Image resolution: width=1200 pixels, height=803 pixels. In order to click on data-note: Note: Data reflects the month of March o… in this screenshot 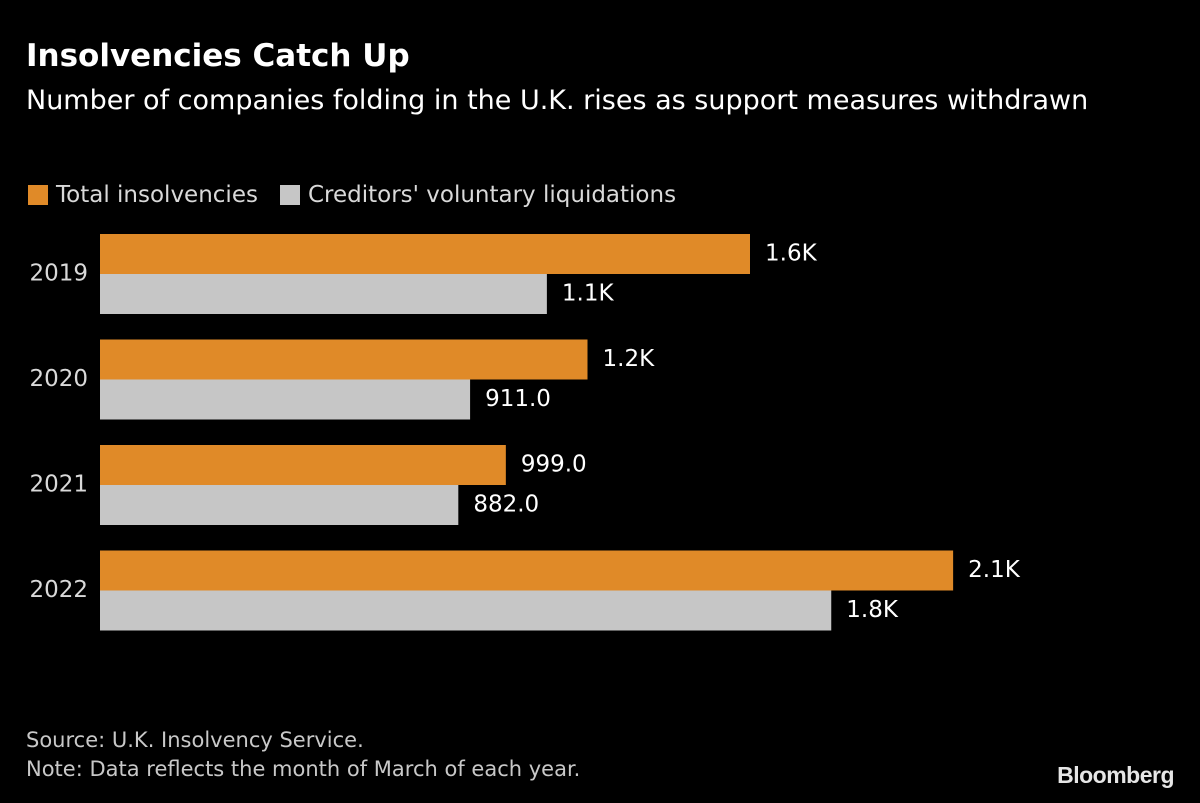, I will do `click(303, 769)`.